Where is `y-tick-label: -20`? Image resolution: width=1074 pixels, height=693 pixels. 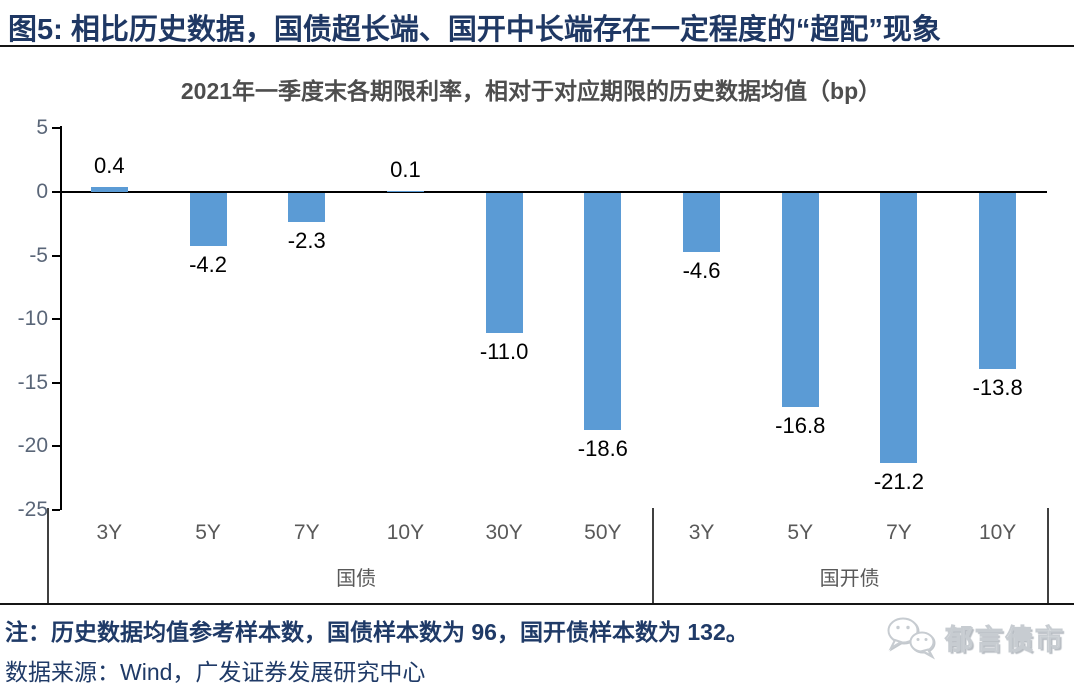
y-tick-label: -20 is located at coordinates (32, 446).